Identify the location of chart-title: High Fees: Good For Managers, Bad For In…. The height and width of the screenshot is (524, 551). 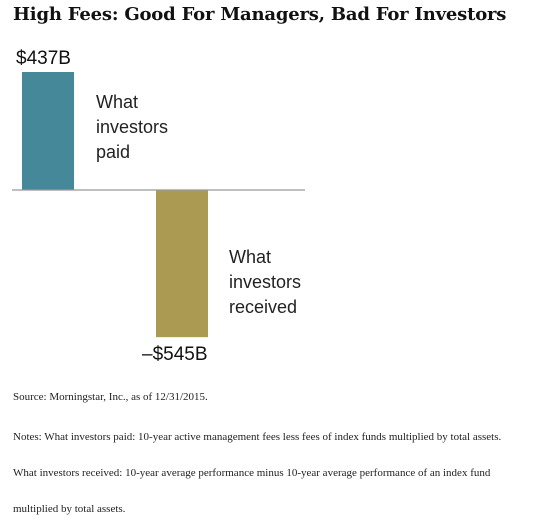
(260, 14).